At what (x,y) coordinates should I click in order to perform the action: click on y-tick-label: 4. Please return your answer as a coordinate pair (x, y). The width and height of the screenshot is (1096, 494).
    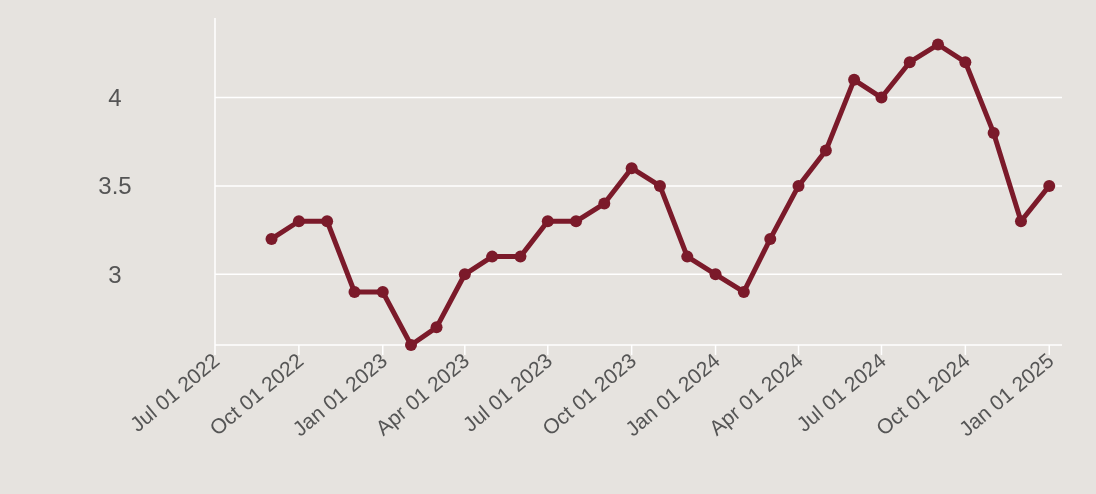
    Looking at the image, I should click on (115, 97).